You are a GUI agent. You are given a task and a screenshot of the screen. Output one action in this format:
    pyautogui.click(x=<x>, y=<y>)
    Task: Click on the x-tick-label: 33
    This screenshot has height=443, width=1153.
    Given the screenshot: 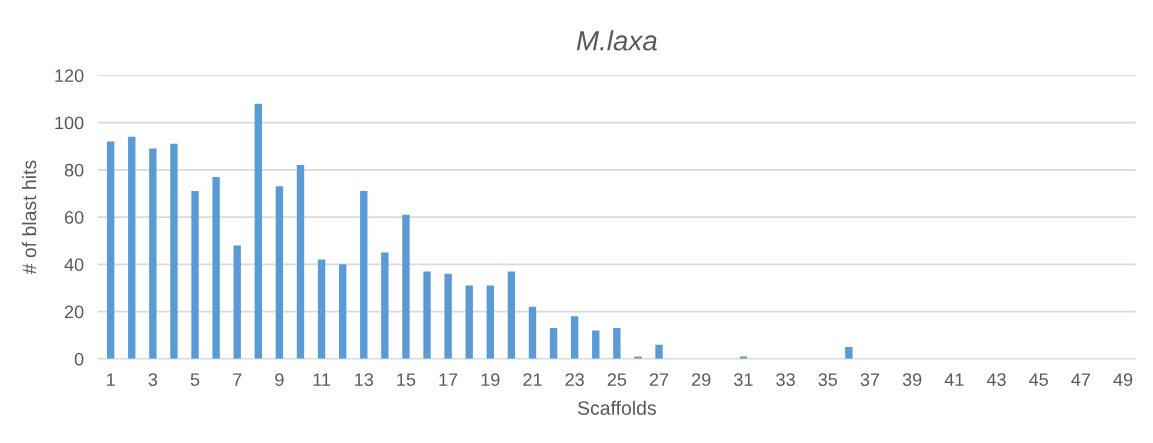 What is the action you would take?
    pyautogui.click(x=785, y=379)
    